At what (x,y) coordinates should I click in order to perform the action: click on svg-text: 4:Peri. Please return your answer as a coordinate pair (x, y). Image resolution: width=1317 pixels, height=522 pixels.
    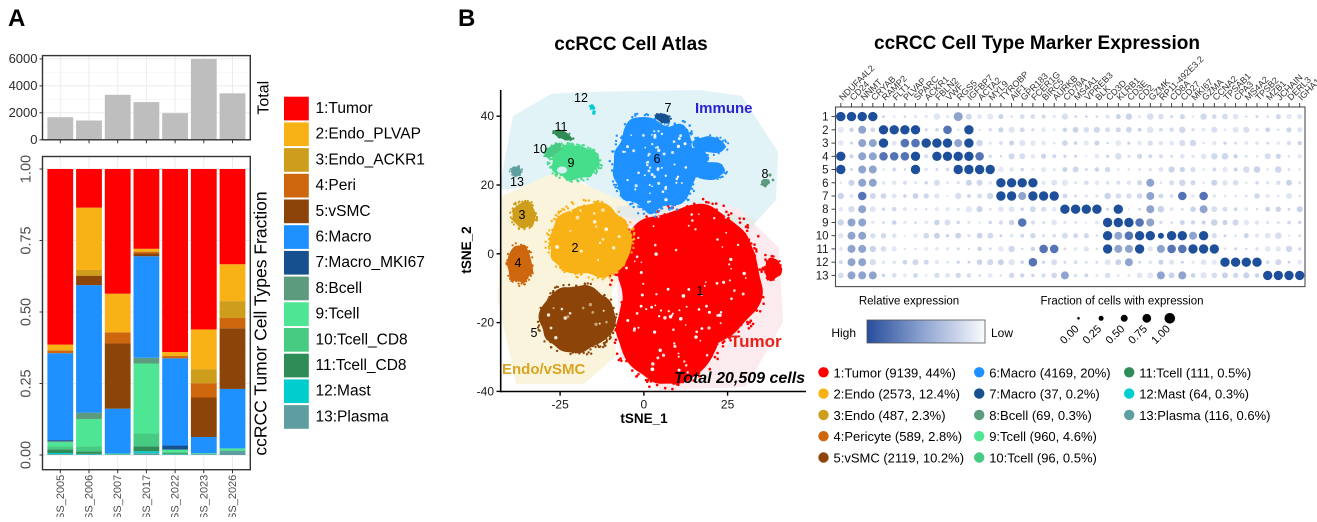
    Looking at the image, I should click on (336, 185).